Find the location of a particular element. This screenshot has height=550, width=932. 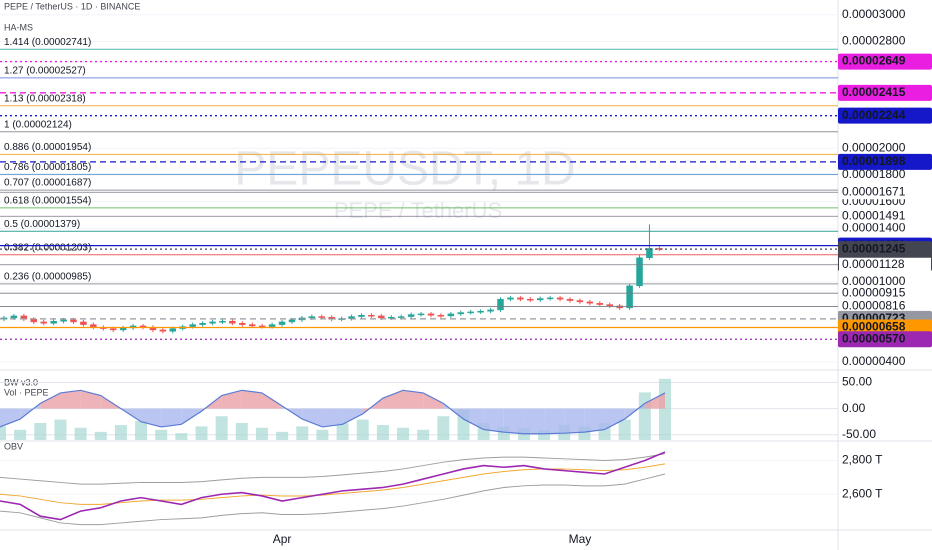

price-badge-label: 0.00002415 is located at coordinates (874, 92).